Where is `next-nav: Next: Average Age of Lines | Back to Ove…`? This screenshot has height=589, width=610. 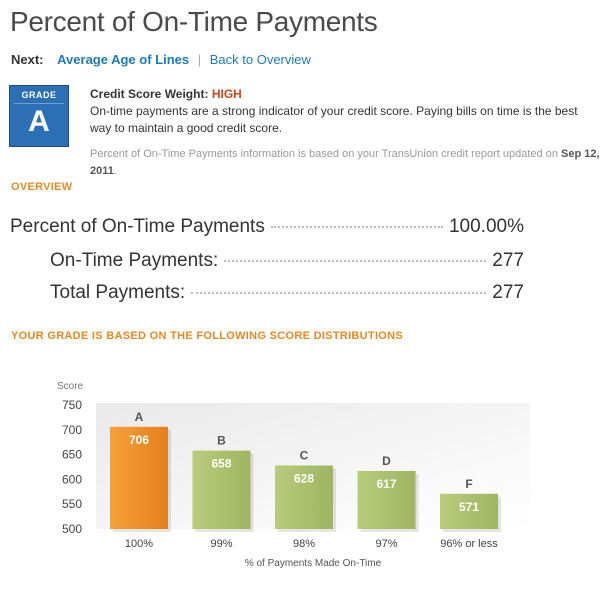
next-nav: Next: Average Age of Lines | Back to Ove… is located at coordinates (161, 59).